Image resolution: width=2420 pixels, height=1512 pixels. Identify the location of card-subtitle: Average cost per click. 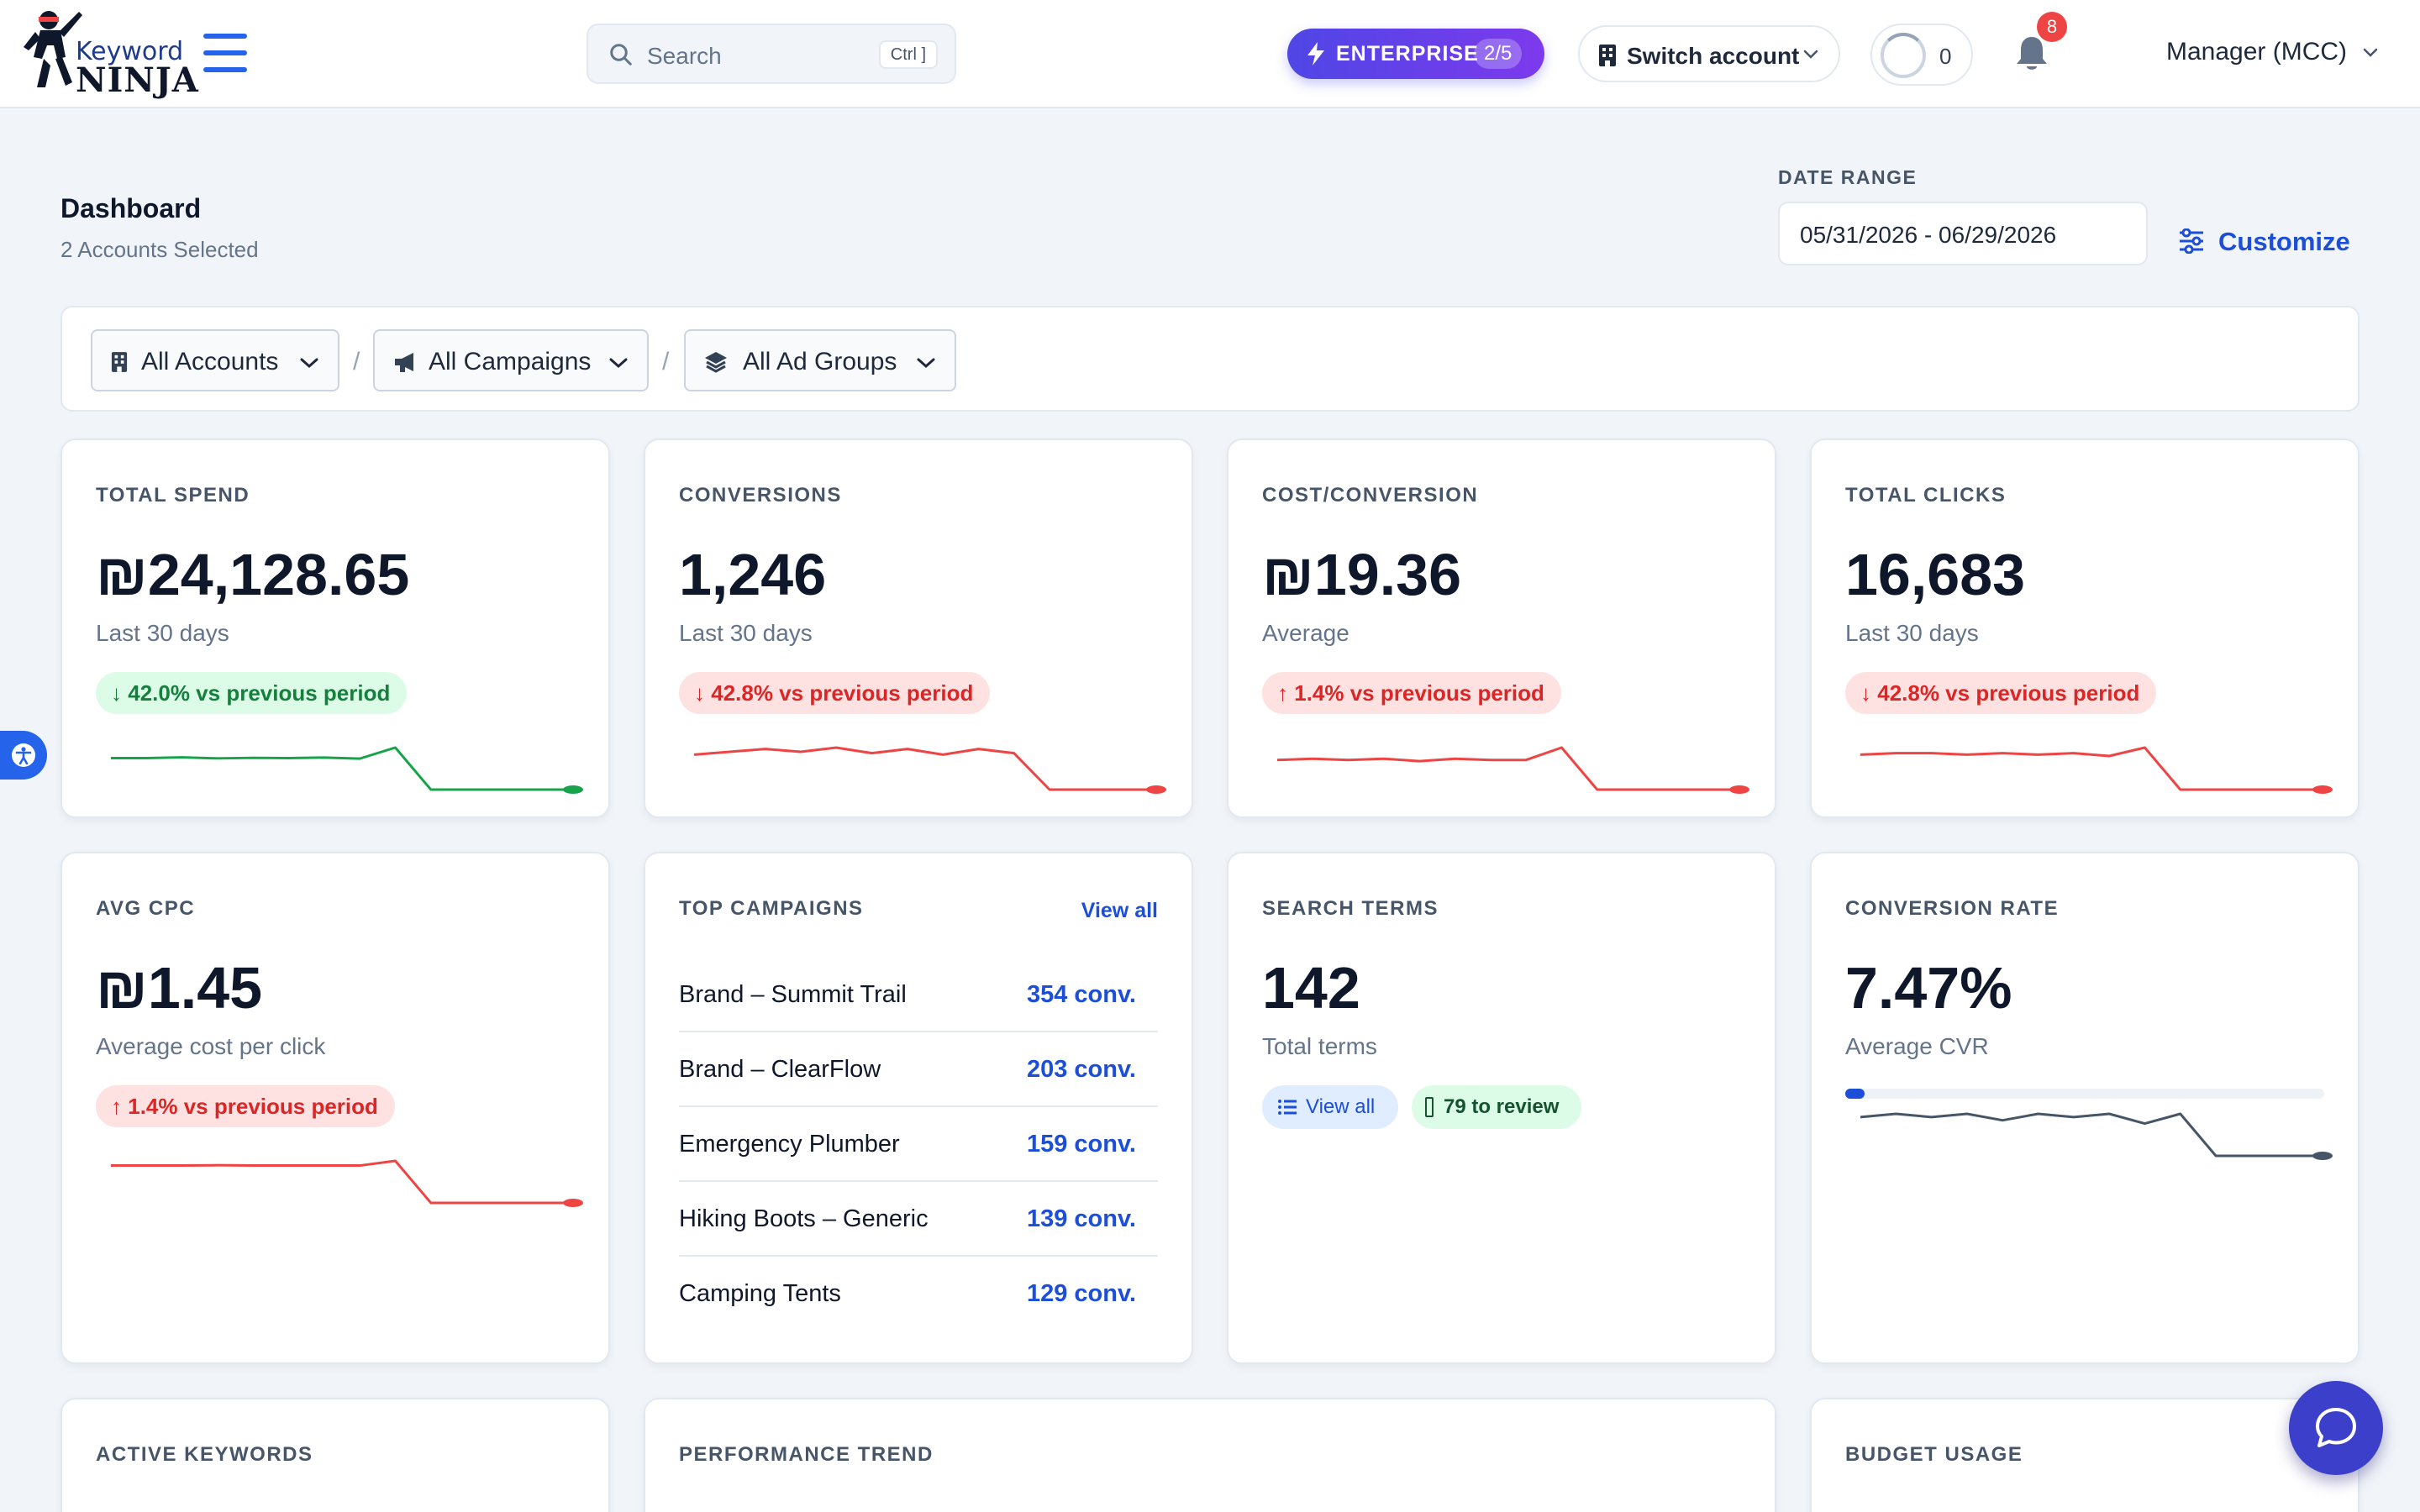
(211, 1046).